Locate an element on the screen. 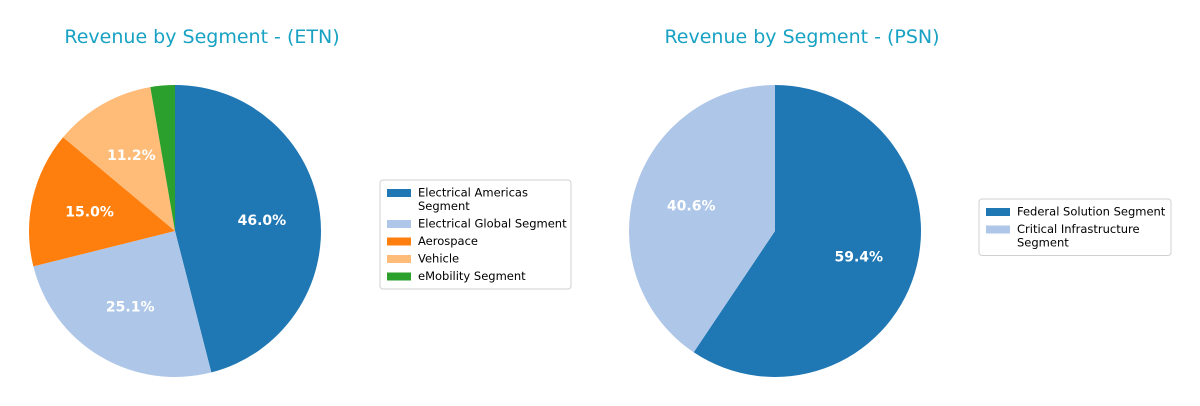  legend-label: Federal Solution Segment is located at coordinates (1091, 212).